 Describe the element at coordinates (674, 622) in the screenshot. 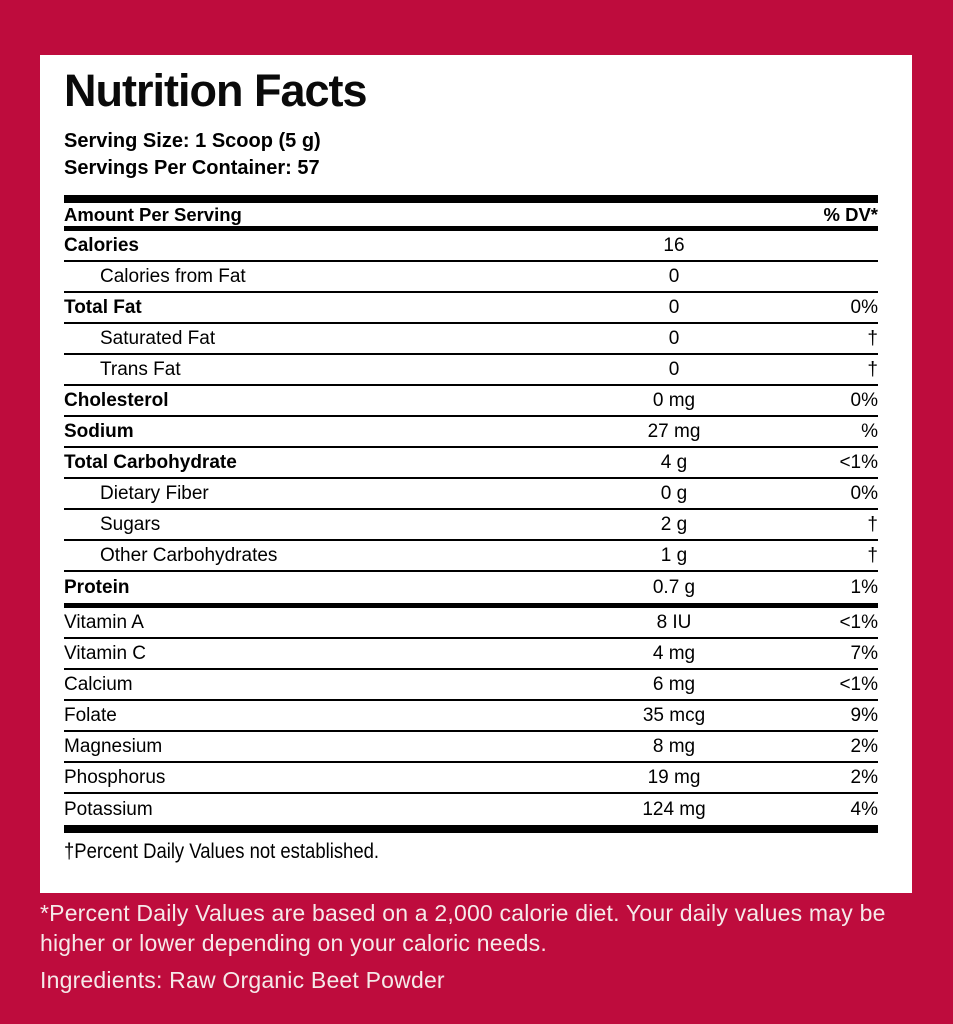

I see `nutrient-amount: 8 IU` at that location.